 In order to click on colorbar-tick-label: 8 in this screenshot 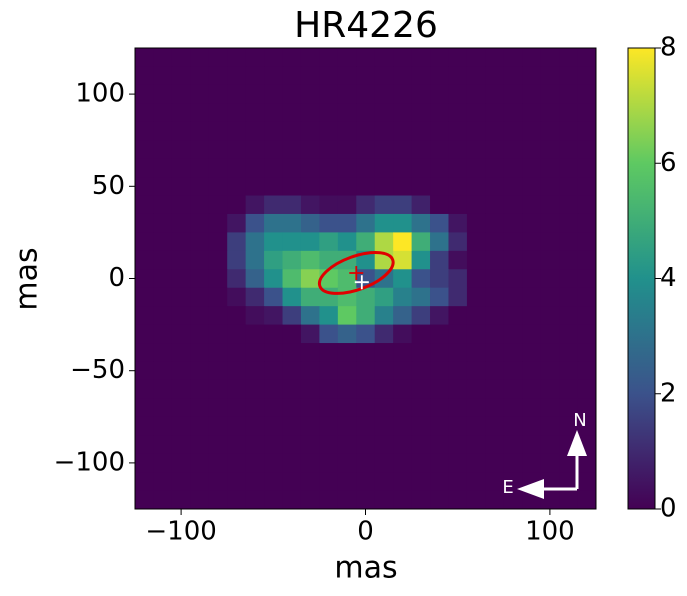, I will do `click(668, 48)`.